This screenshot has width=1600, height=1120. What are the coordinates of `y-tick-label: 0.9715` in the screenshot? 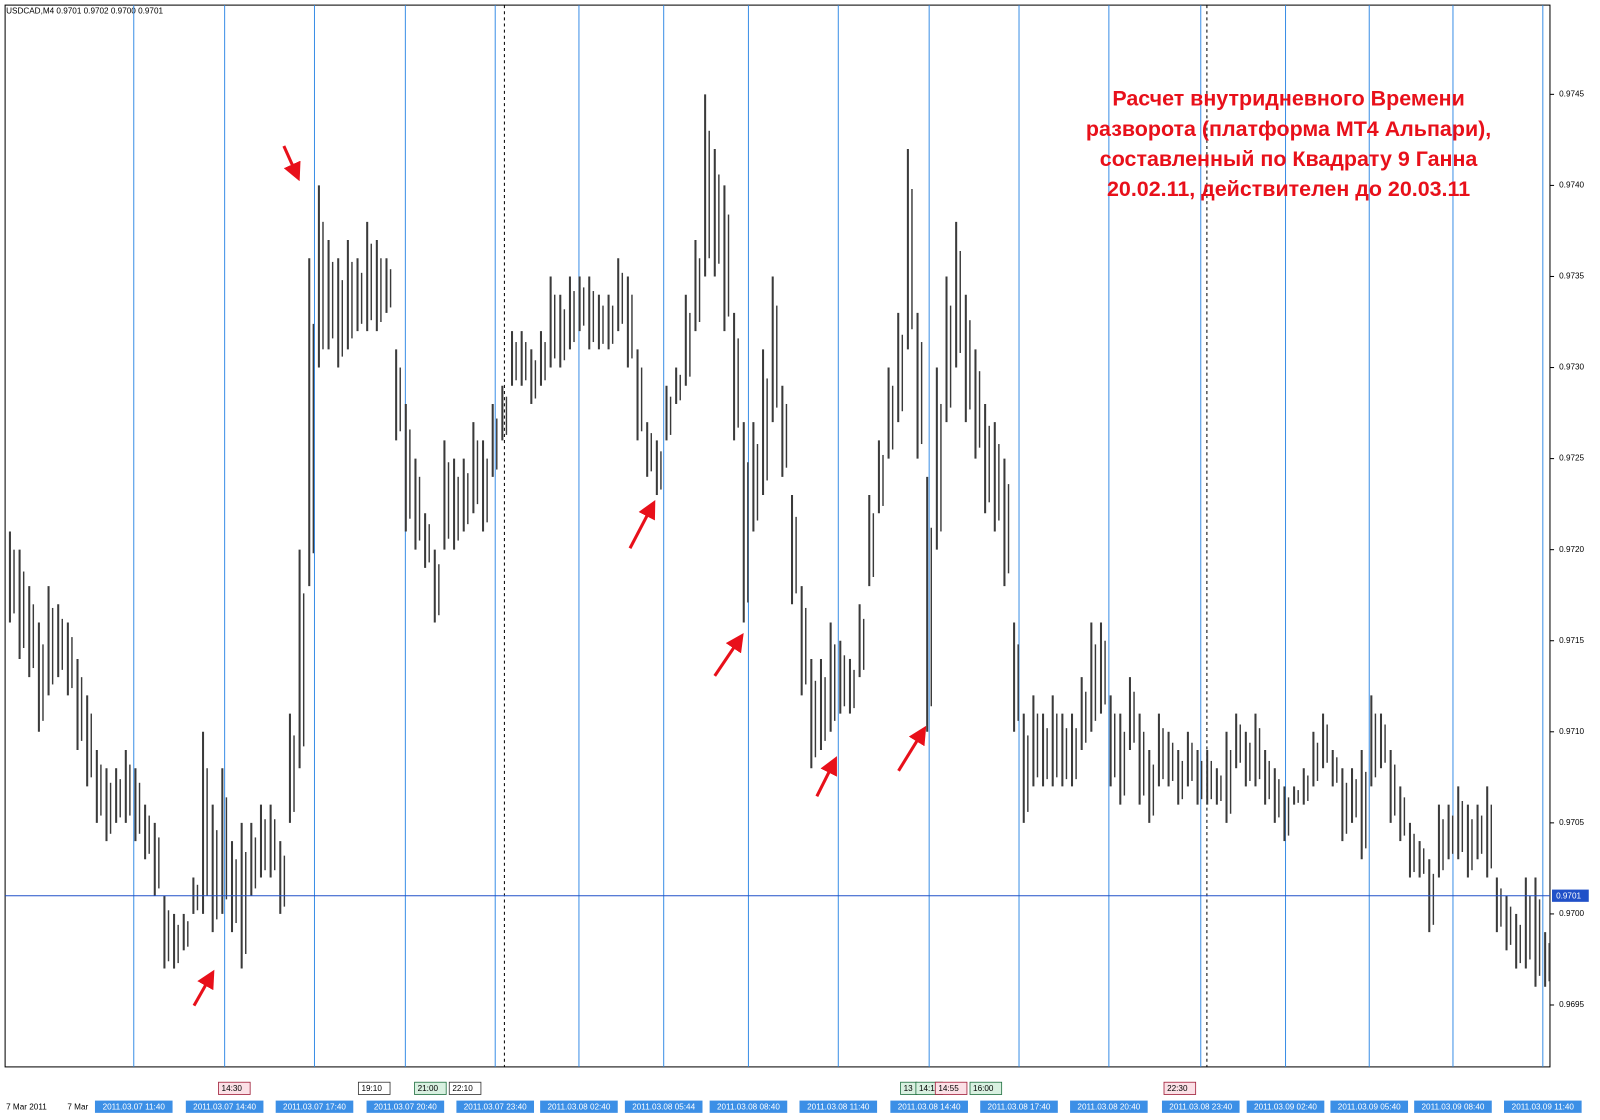 It's located at (1571, 640).